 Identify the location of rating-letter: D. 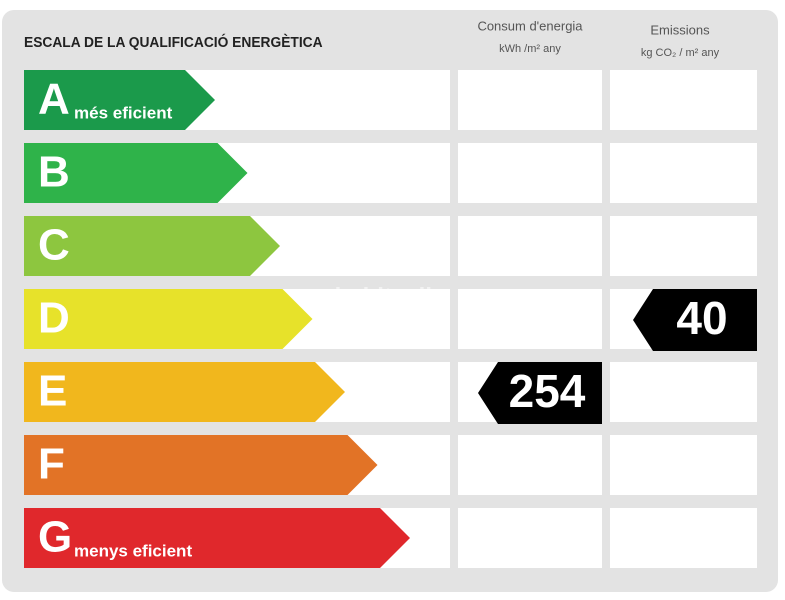
(54, 318).